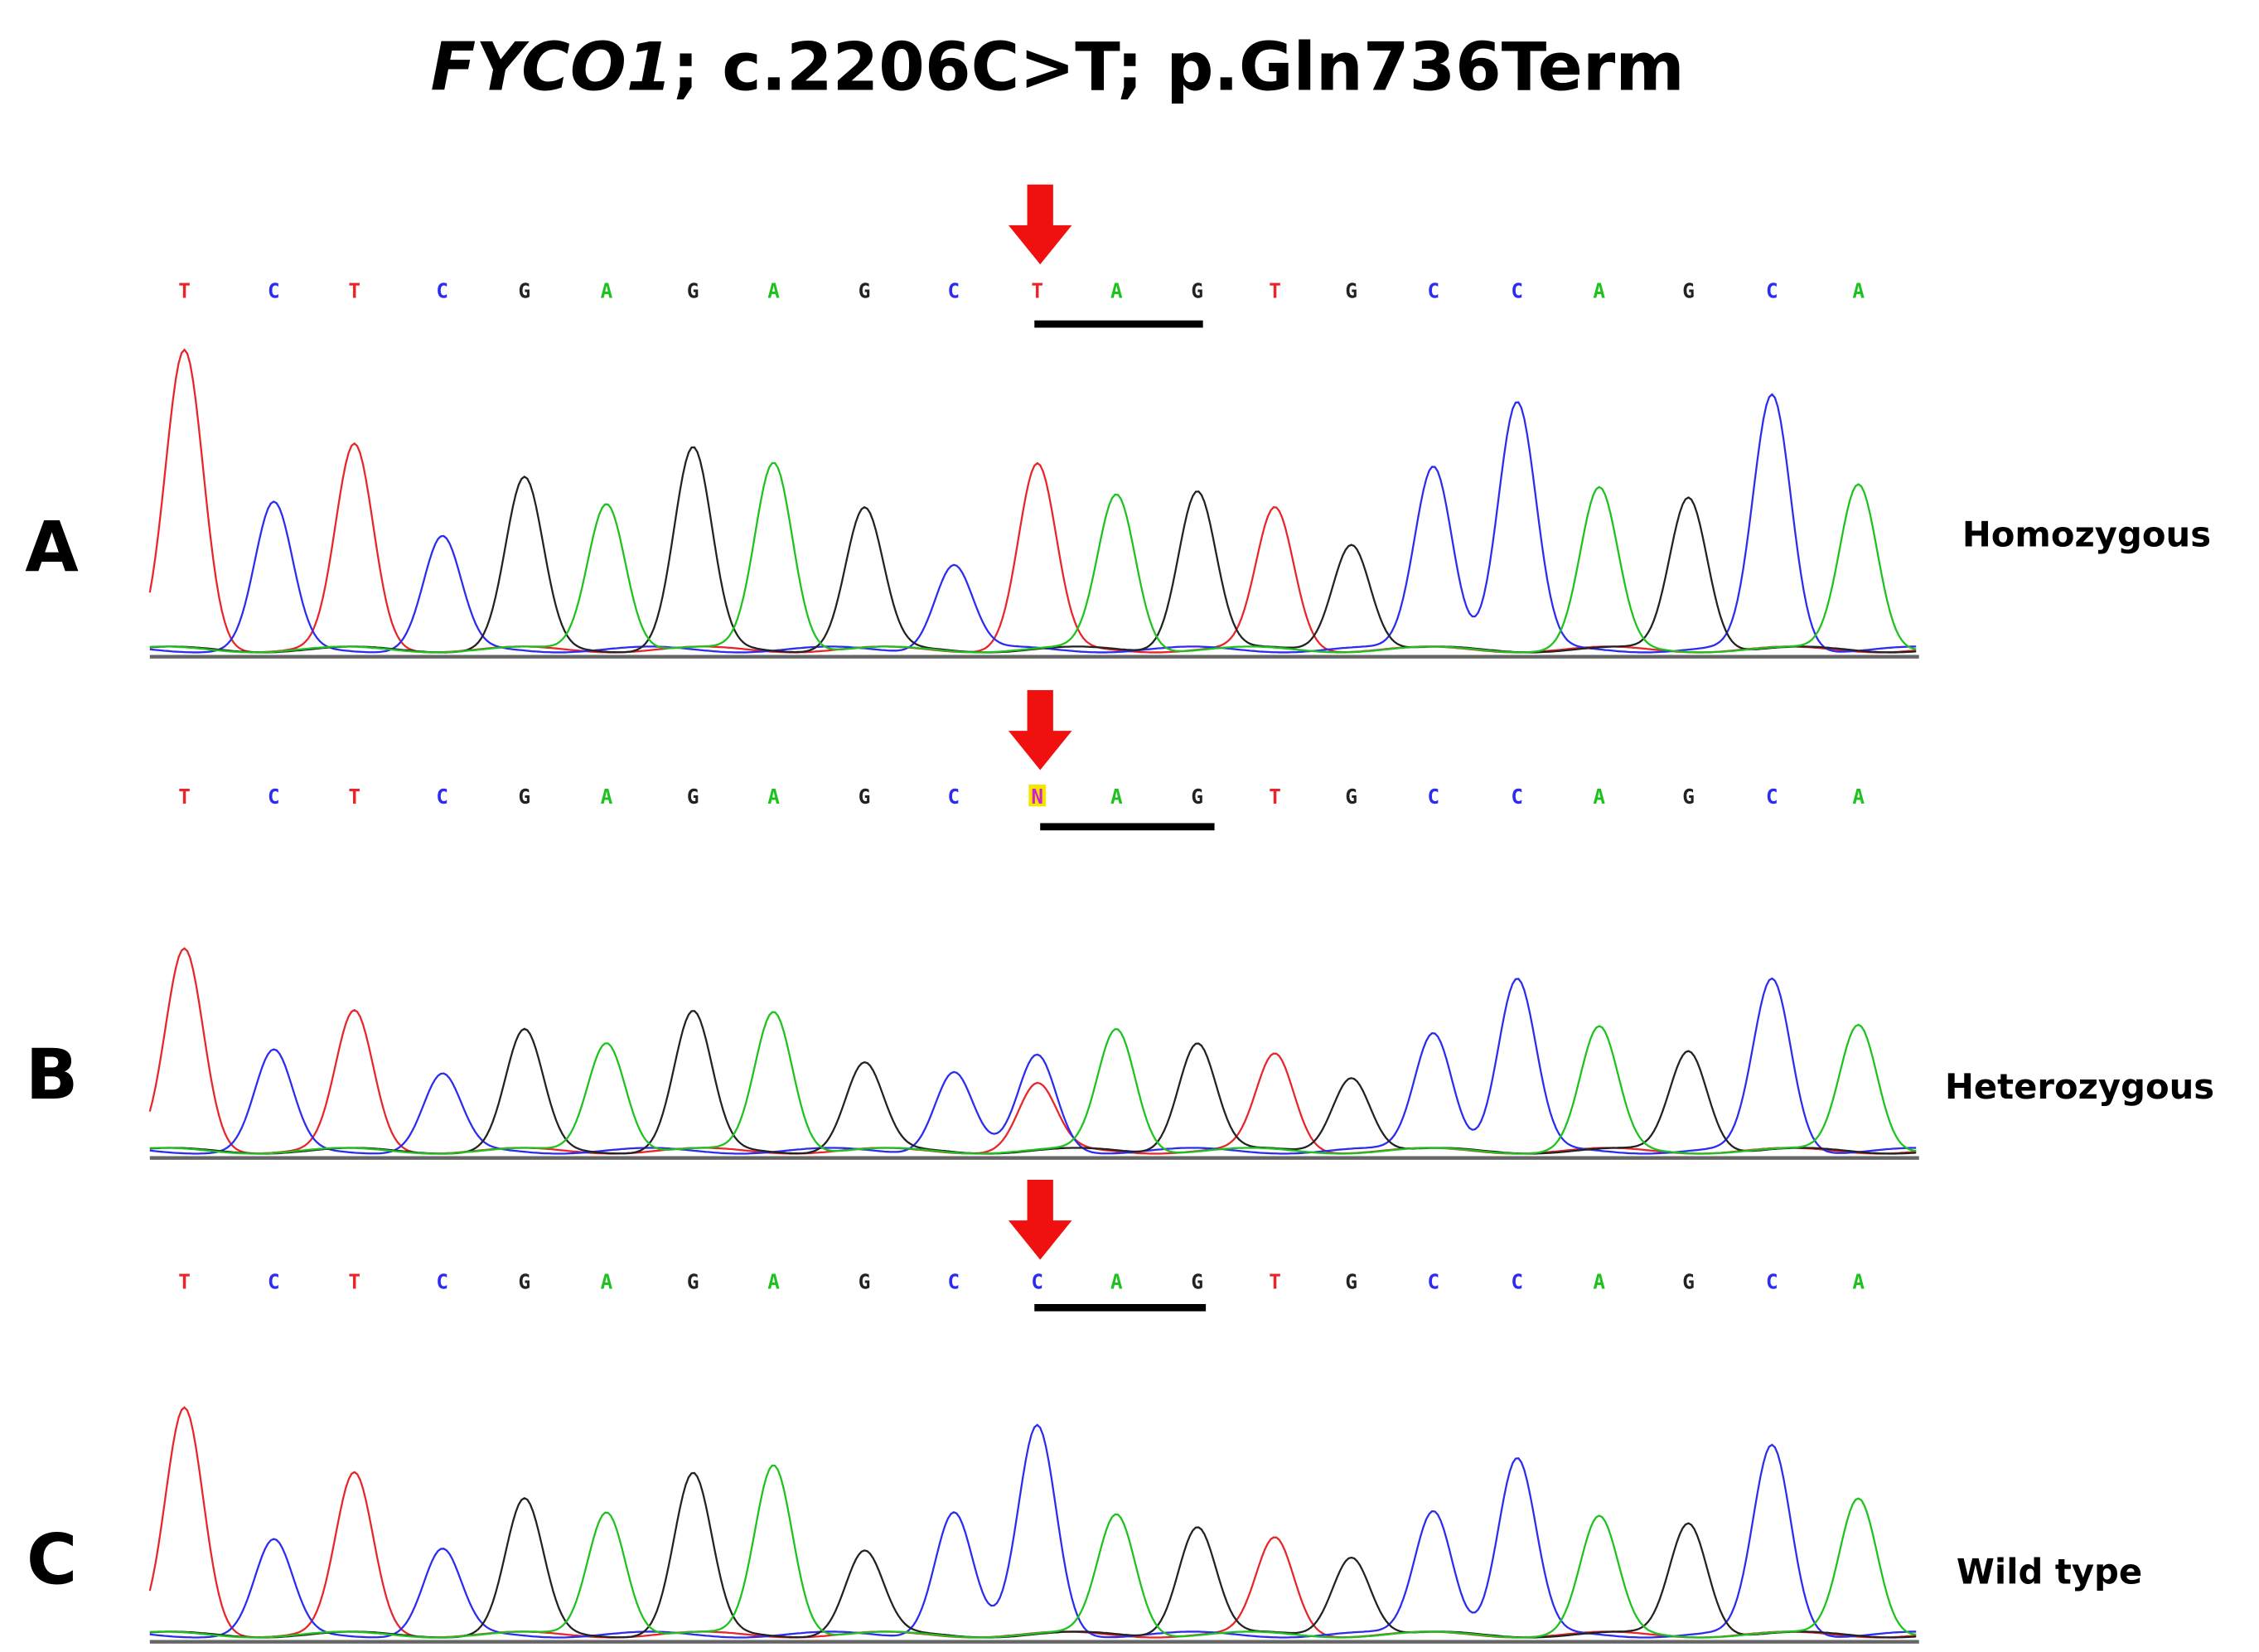  I want to click on panel-letter: B, so click(53, 1073).